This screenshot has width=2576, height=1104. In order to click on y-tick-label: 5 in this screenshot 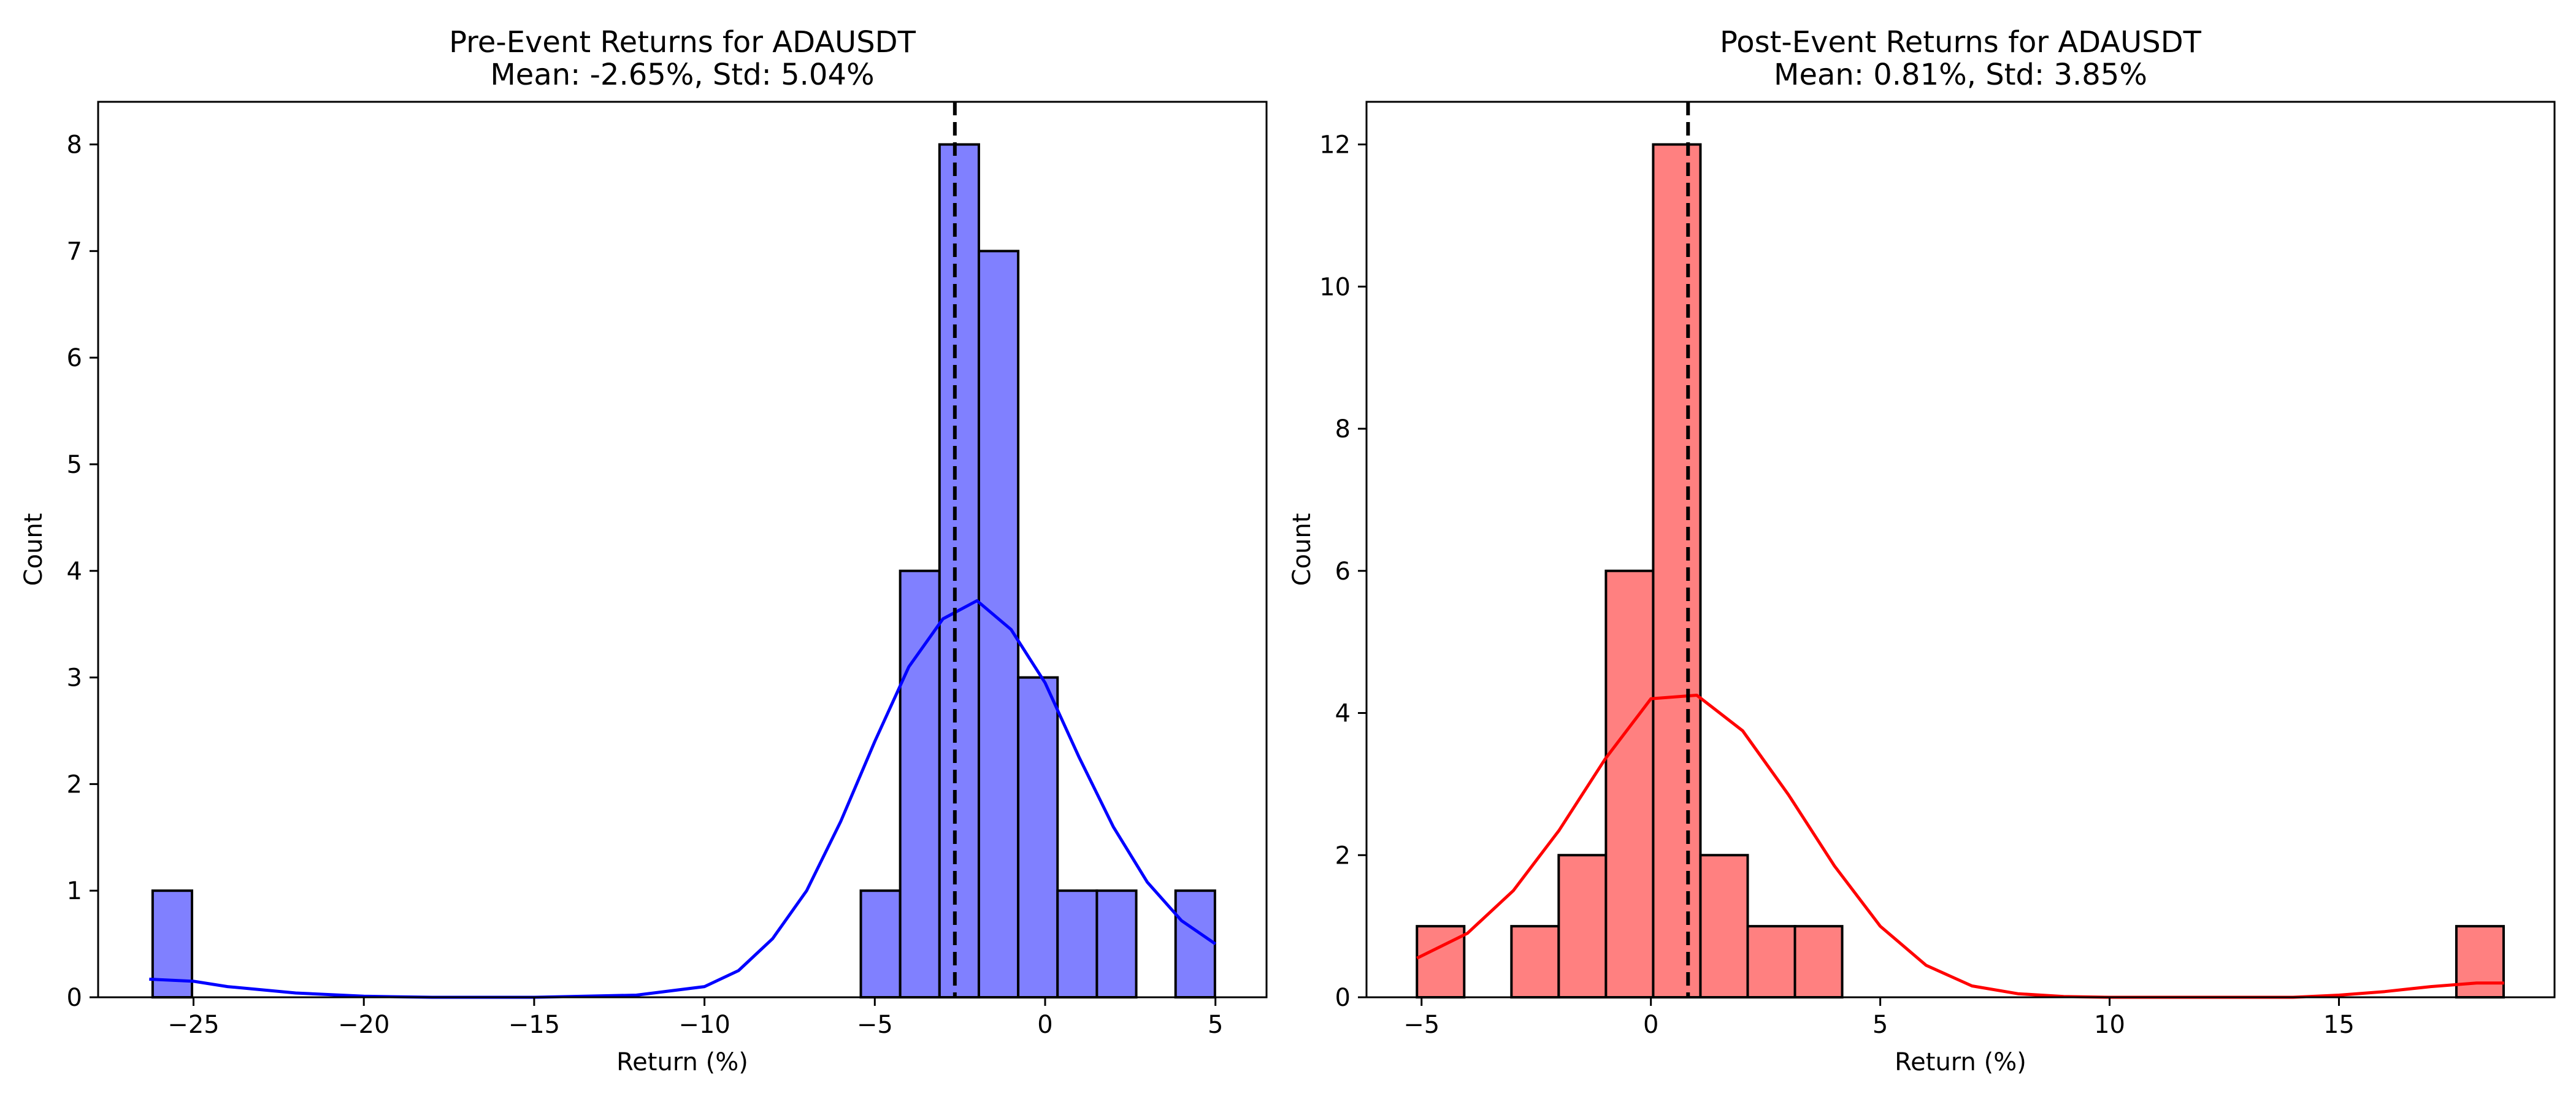, I will do `click(74, 465)`.